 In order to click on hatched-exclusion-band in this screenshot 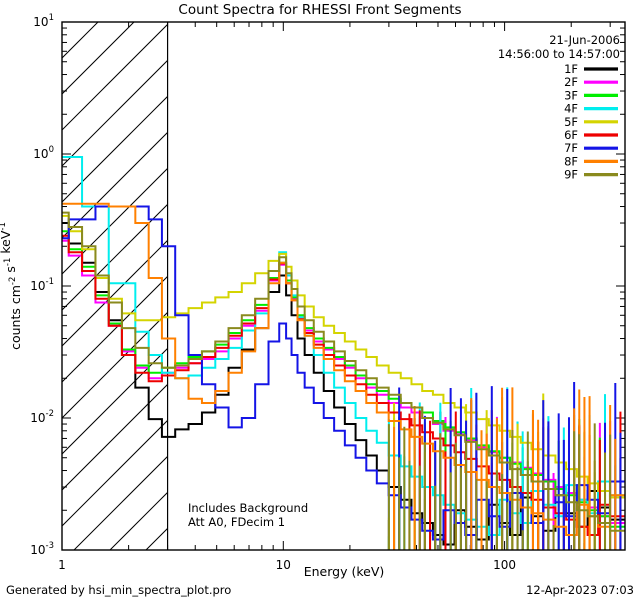, I will do `click(115, 286)`.